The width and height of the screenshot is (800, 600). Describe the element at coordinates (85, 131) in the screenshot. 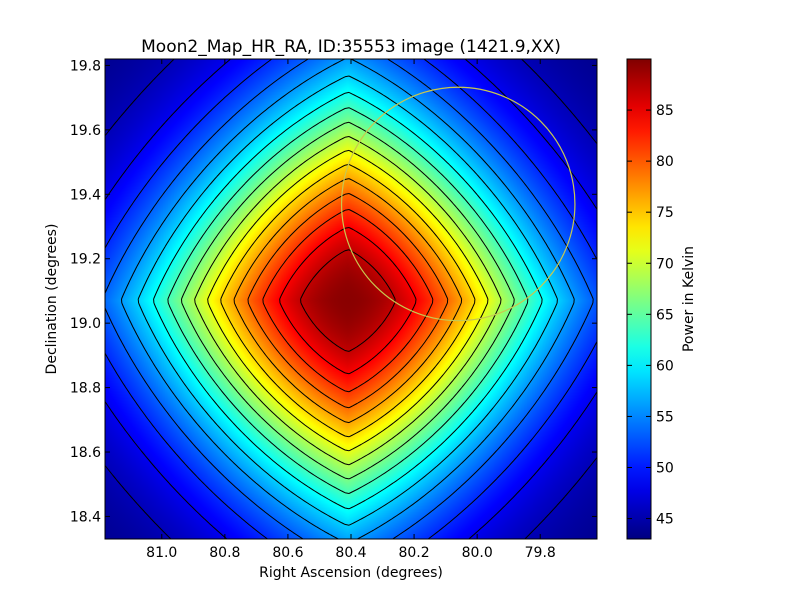

I see `y-tick-label: 19.6` at that location.